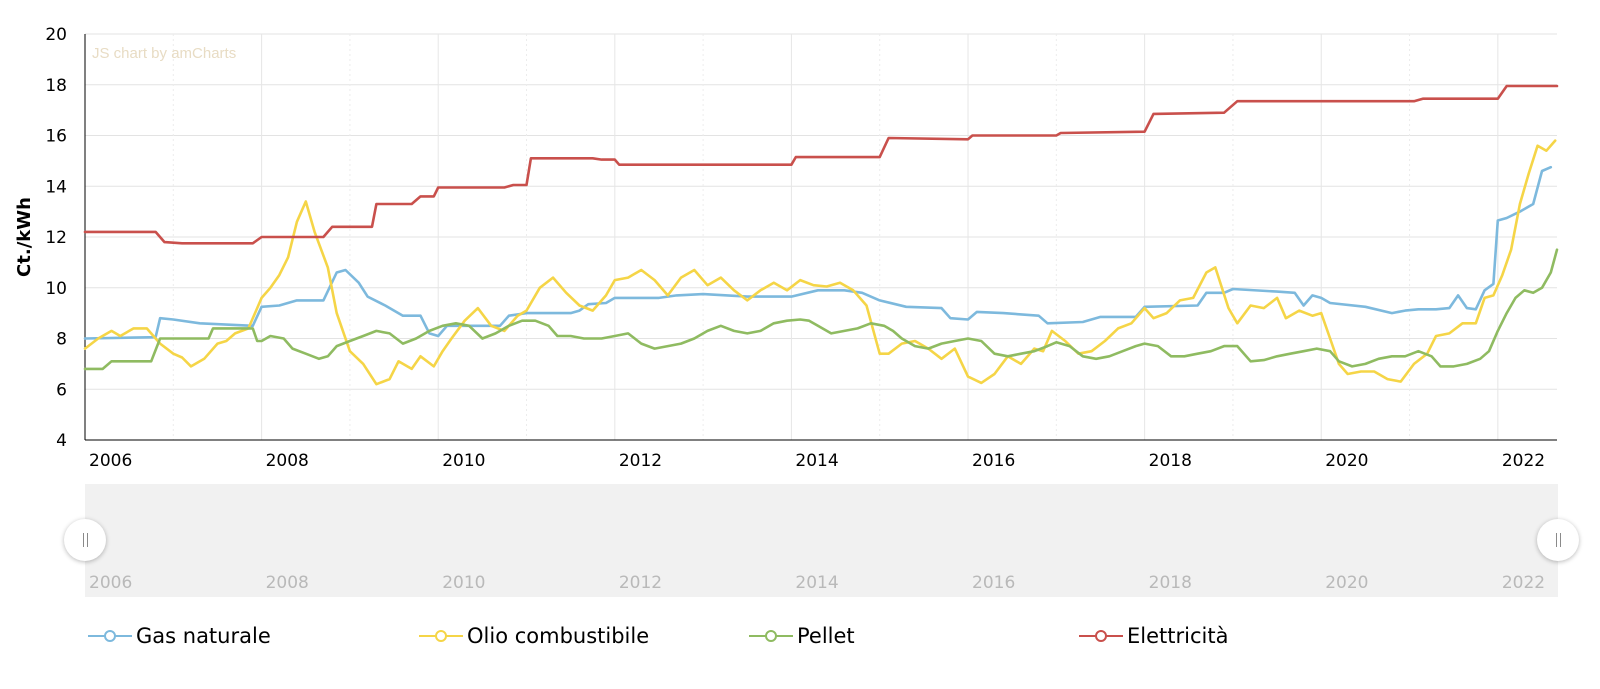 The width and height of the screenshot is (1600, 689). Describe the element at coordinates (24, 237) in the screenshot. I see `y-axis-label: Ct./kWh` at that location.